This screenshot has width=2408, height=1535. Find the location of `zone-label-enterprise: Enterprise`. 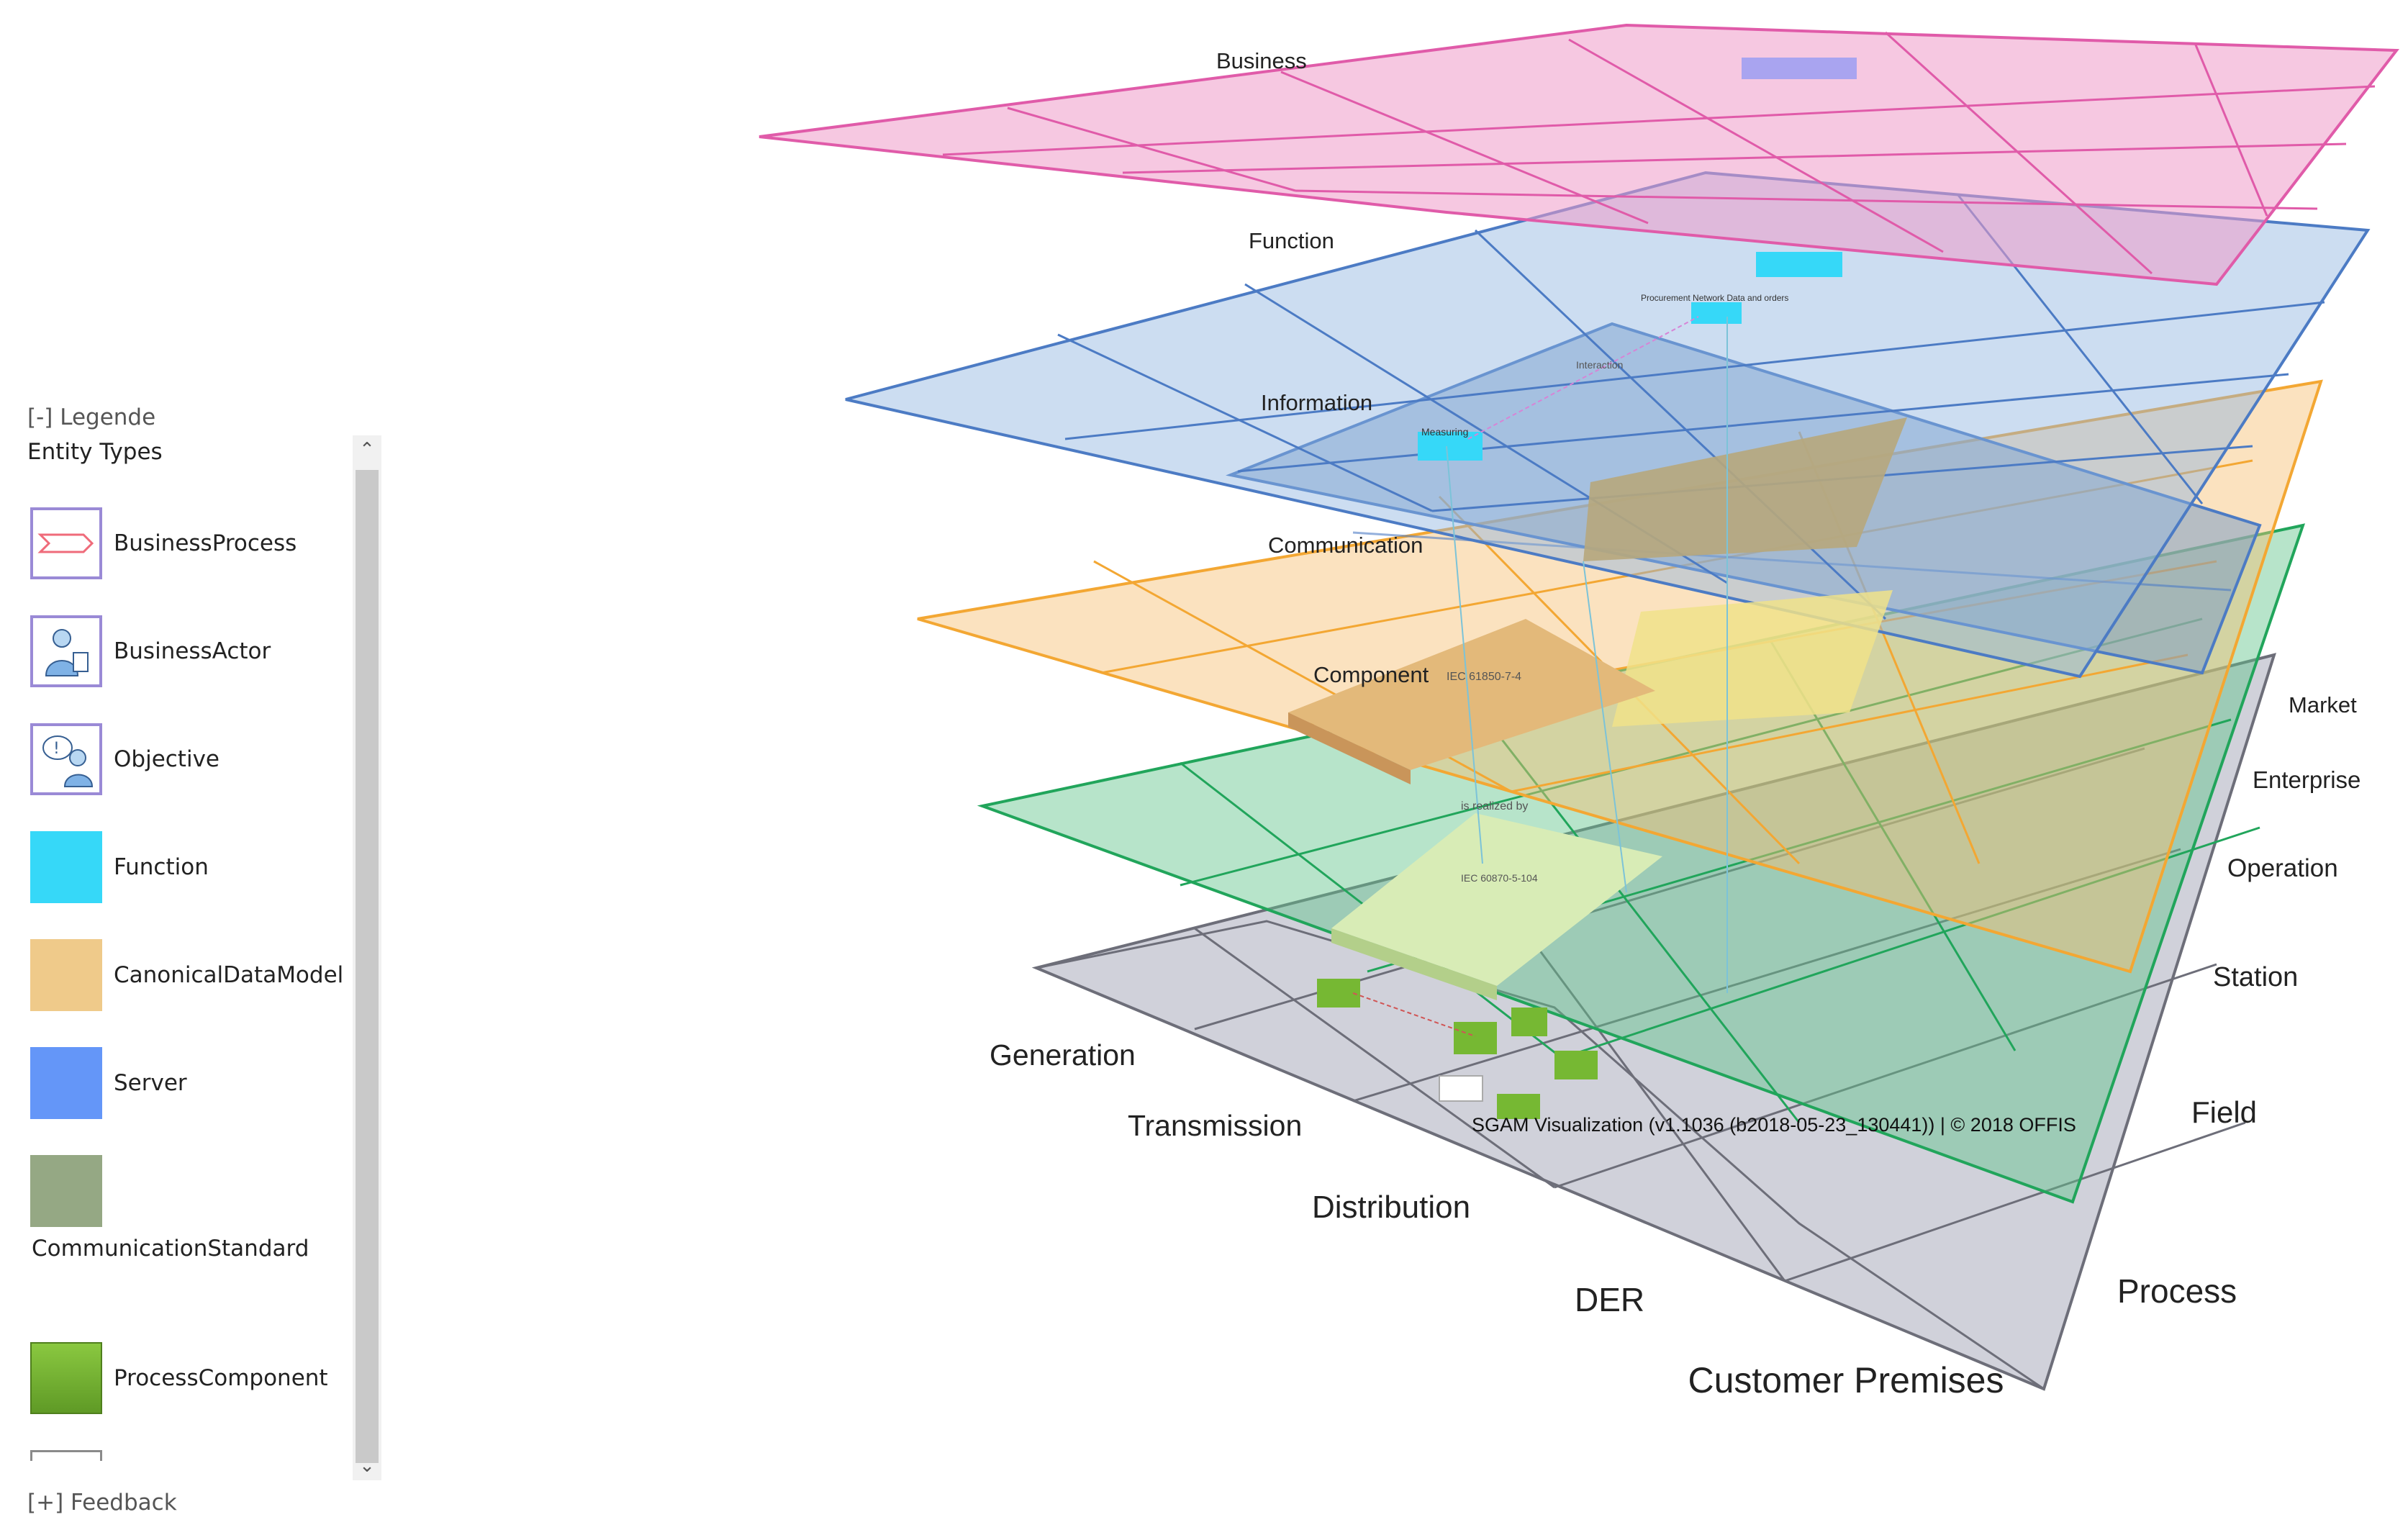

zone-label-enterprise: Enterprise is located at coordinates (2307, 779).